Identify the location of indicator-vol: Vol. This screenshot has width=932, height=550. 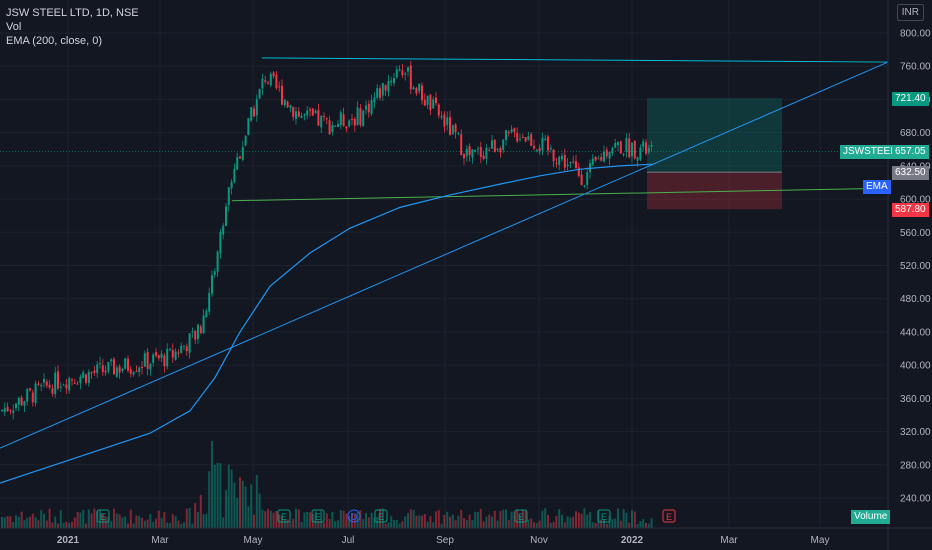
(14, 27).